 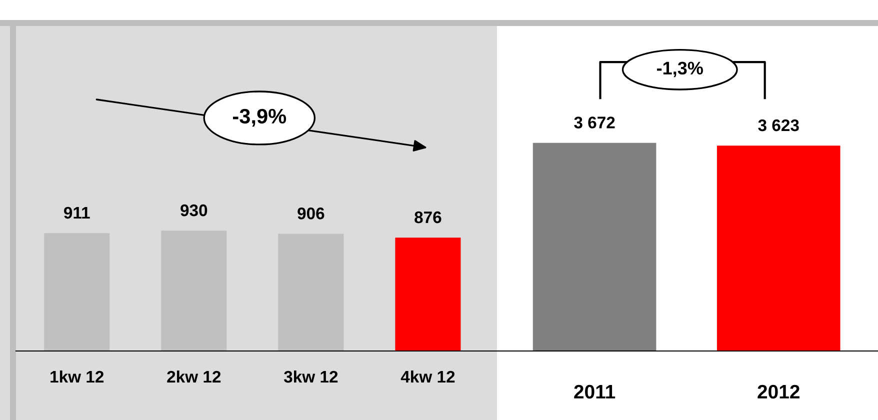 What do you see at coordinates (259, 117) in the screenshot?
I see `text: -3,9%` at bounding box center [259, 117].